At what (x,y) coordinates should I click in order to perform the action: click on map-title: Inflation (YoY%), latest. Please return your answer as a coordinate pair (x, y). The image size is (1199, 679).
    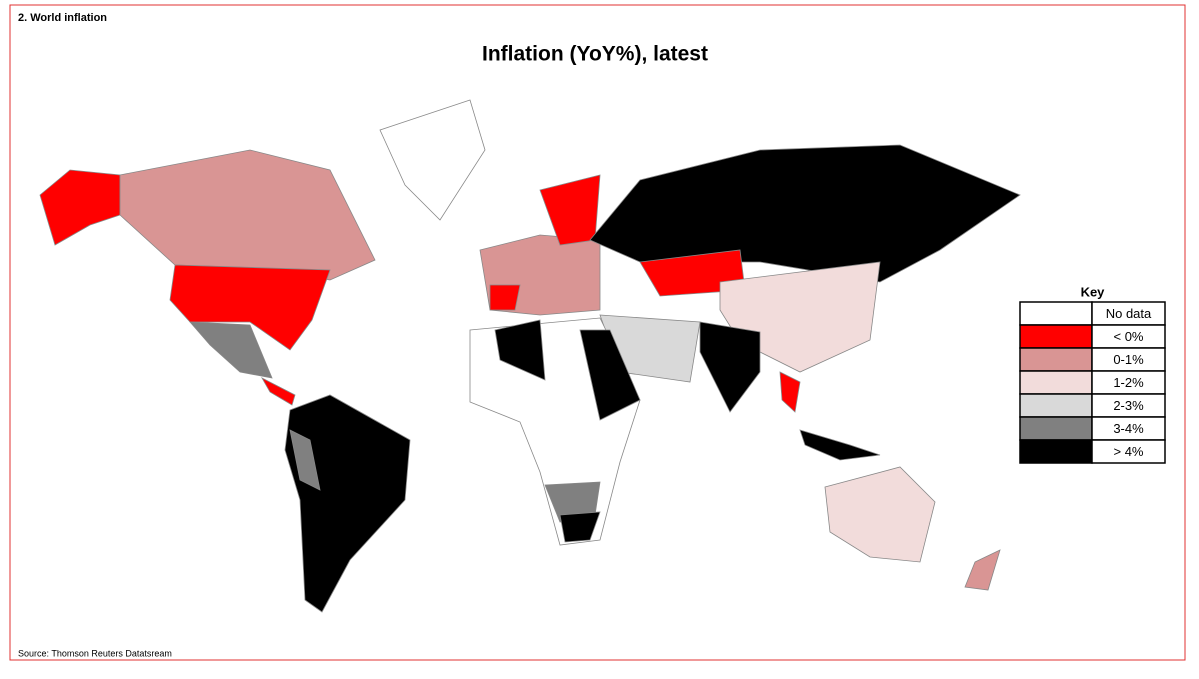
    Looking at the image, I should click on (595, 54).